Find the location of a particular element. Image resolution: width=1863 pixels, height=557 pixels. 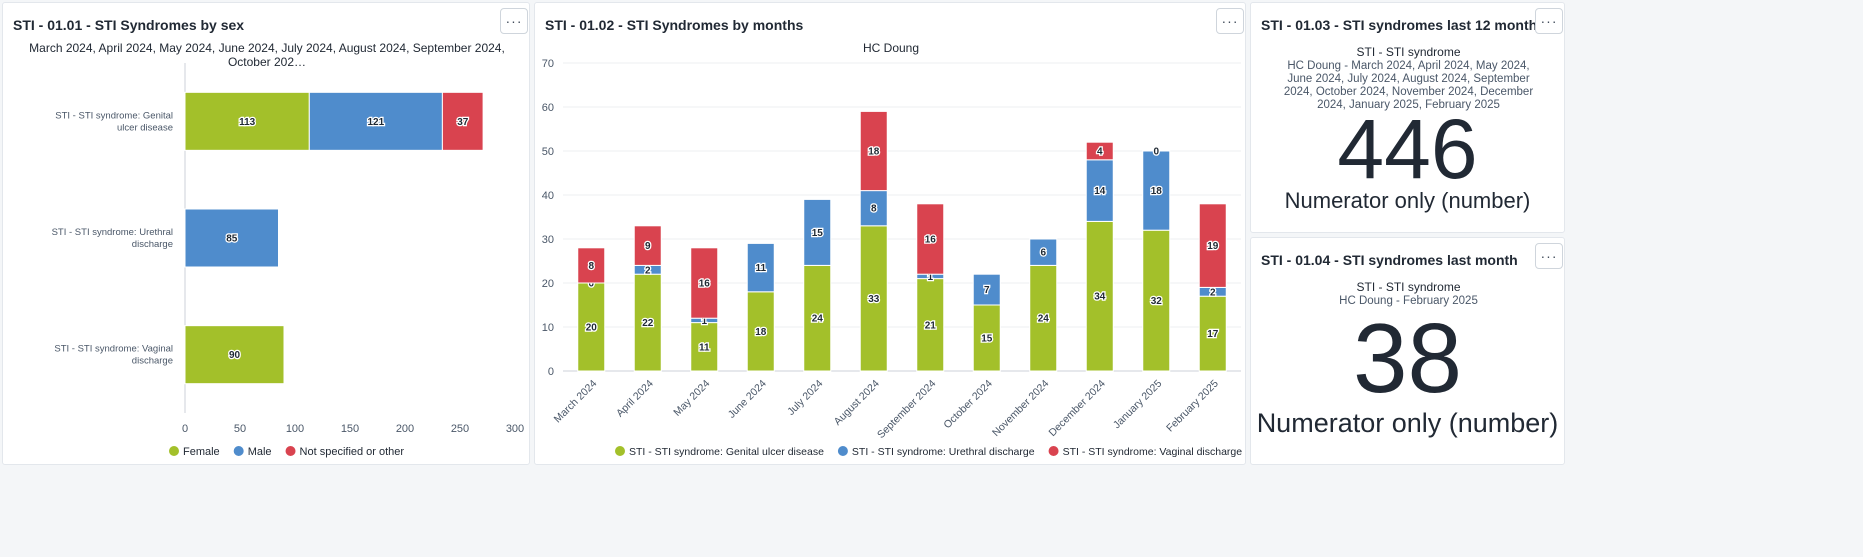

data-label: 9 is located at coordinates (648, 246).